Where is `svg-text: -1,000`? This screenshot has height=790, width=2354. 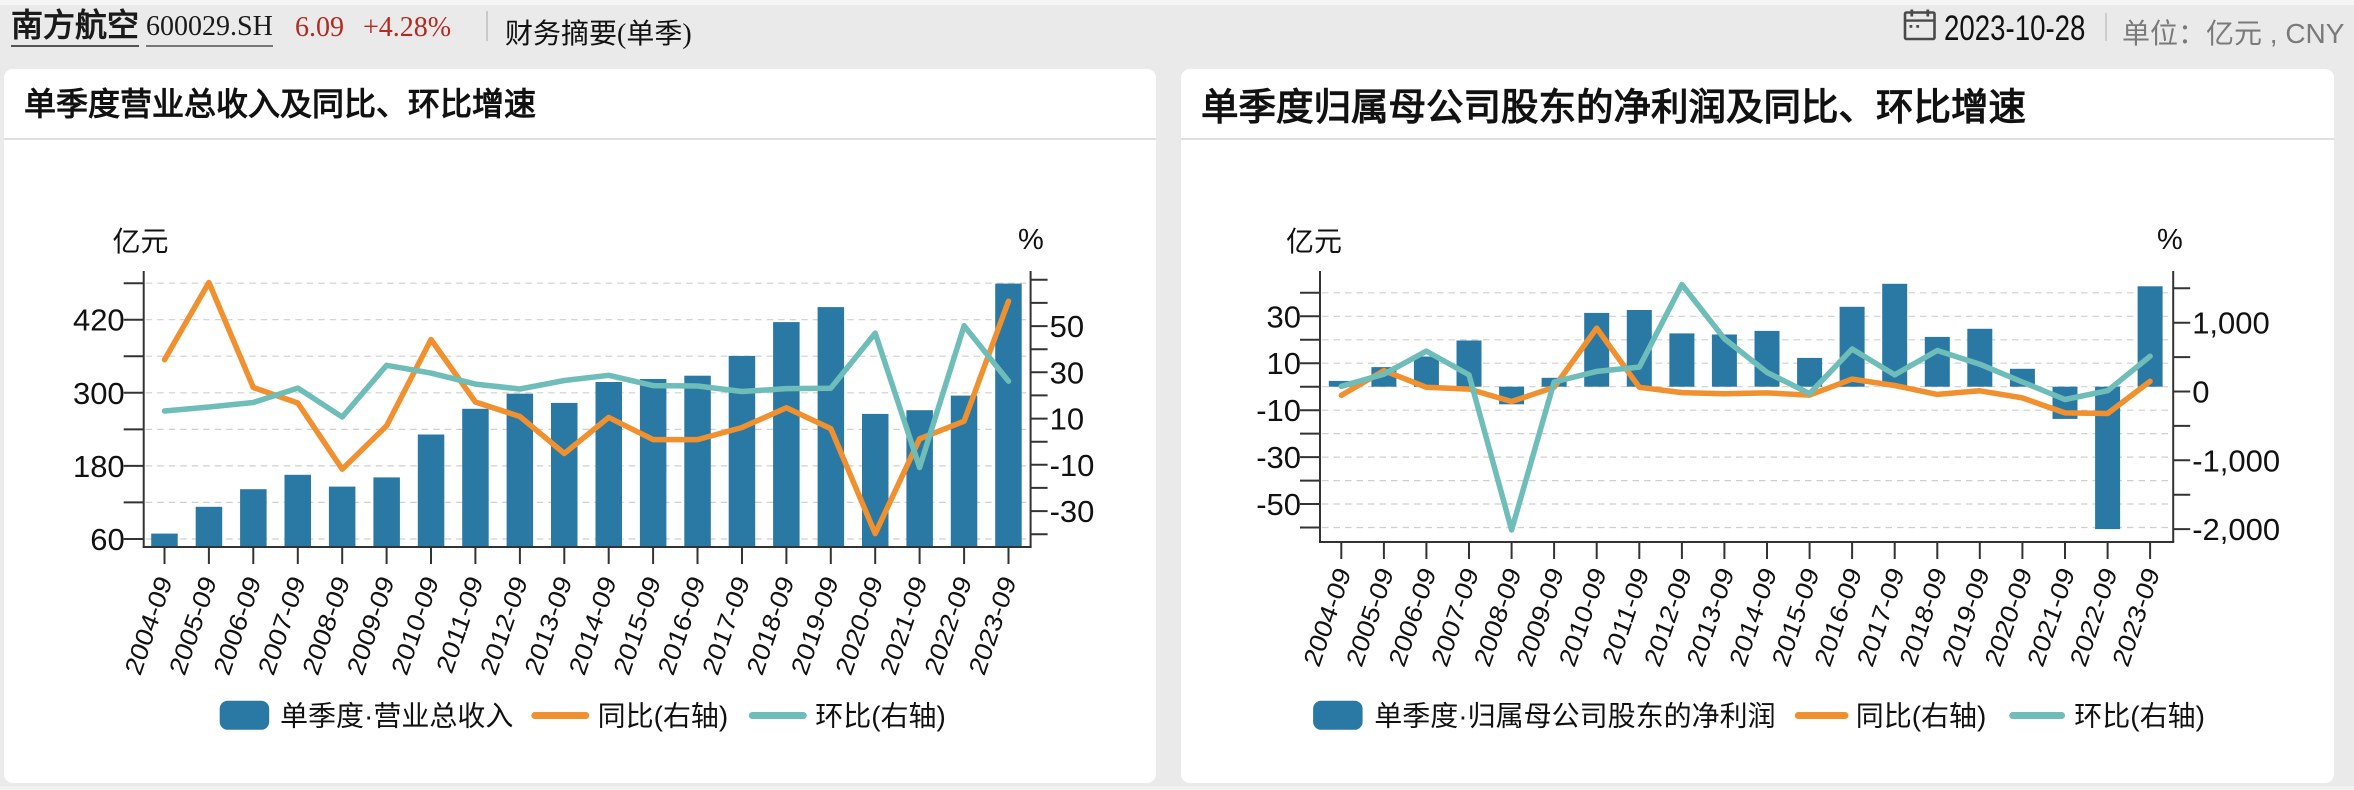
svg-text: -1,000 is located at coordinates (2236, 460).